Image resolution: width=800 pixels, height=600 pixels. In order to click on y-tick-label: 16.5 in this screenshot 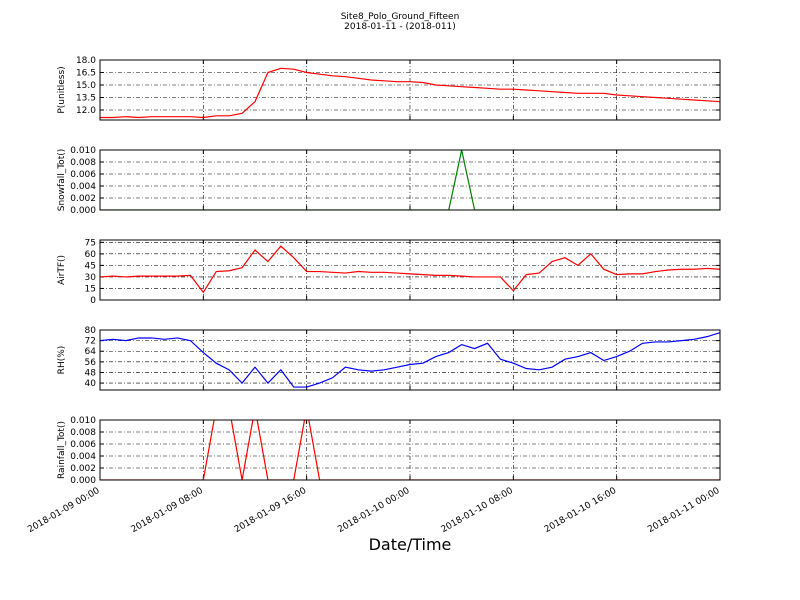, I will do `click(86, 74)`.